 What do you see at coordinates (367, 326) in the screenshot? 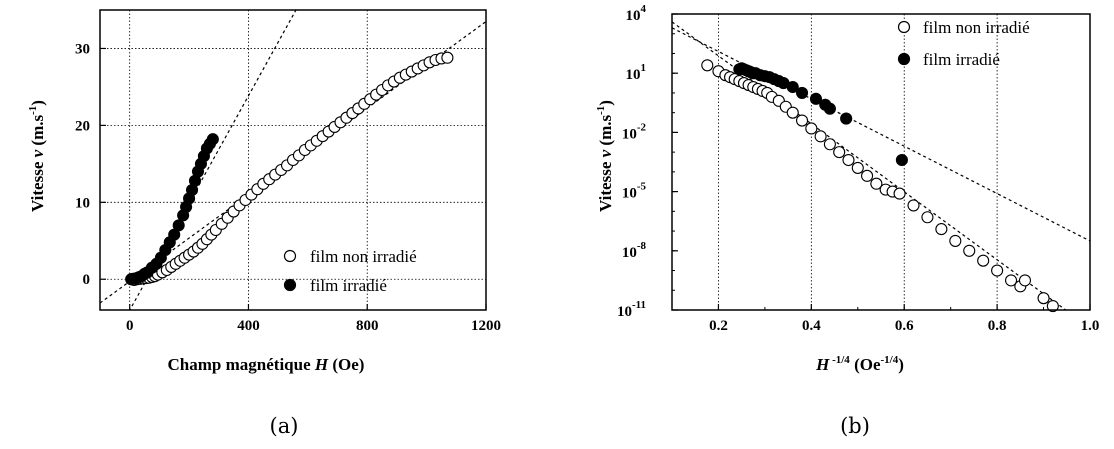
I see `x-tick-label: 800` at bounding box center [367, 326].